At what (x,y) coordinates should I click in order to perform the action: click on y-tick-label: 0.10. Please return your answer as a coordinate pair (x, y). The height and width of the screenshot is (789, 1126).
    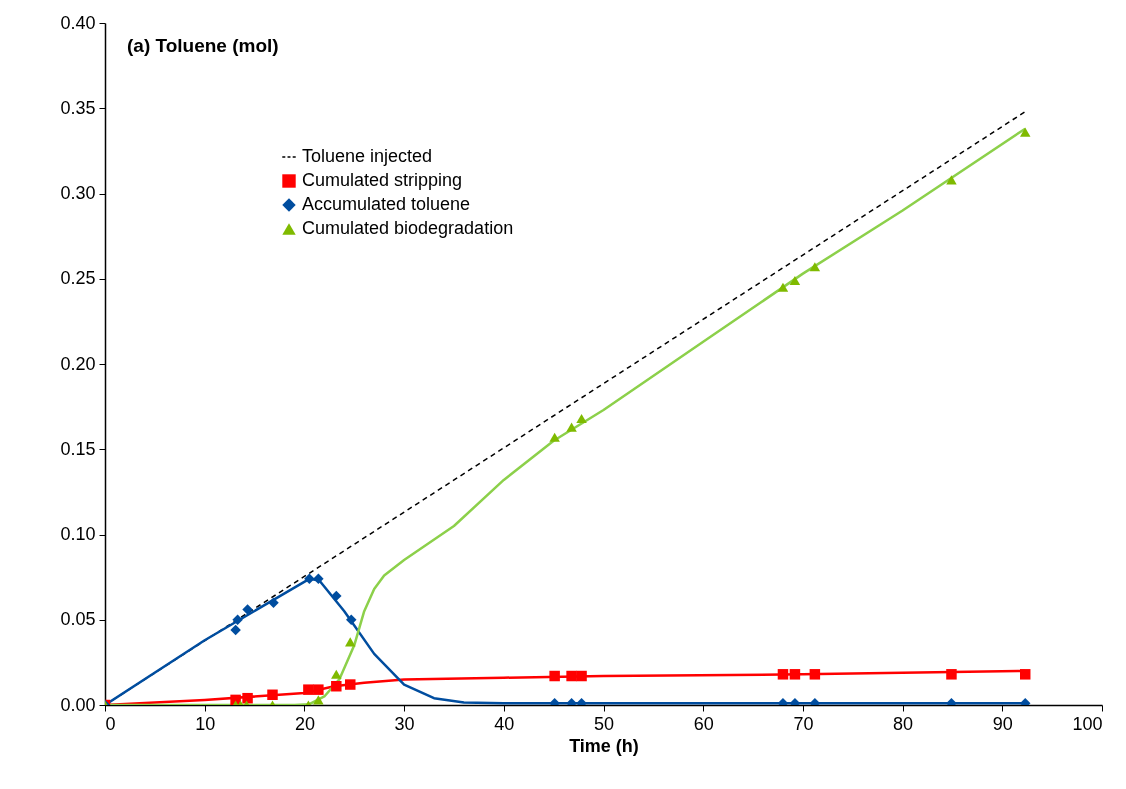
    Looking at the image, I should click on (78, 534).